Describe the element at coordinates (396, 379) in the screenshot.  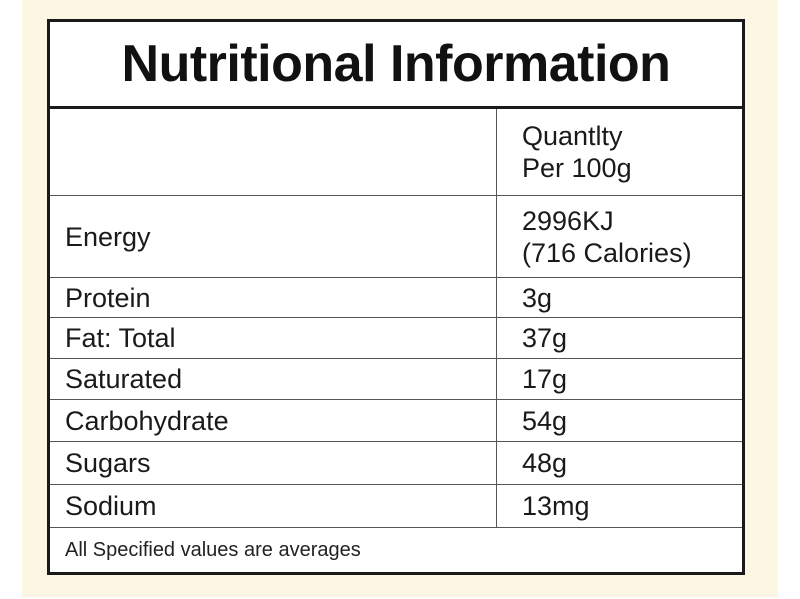
I see `table-row: Saturated 17g` at that location.